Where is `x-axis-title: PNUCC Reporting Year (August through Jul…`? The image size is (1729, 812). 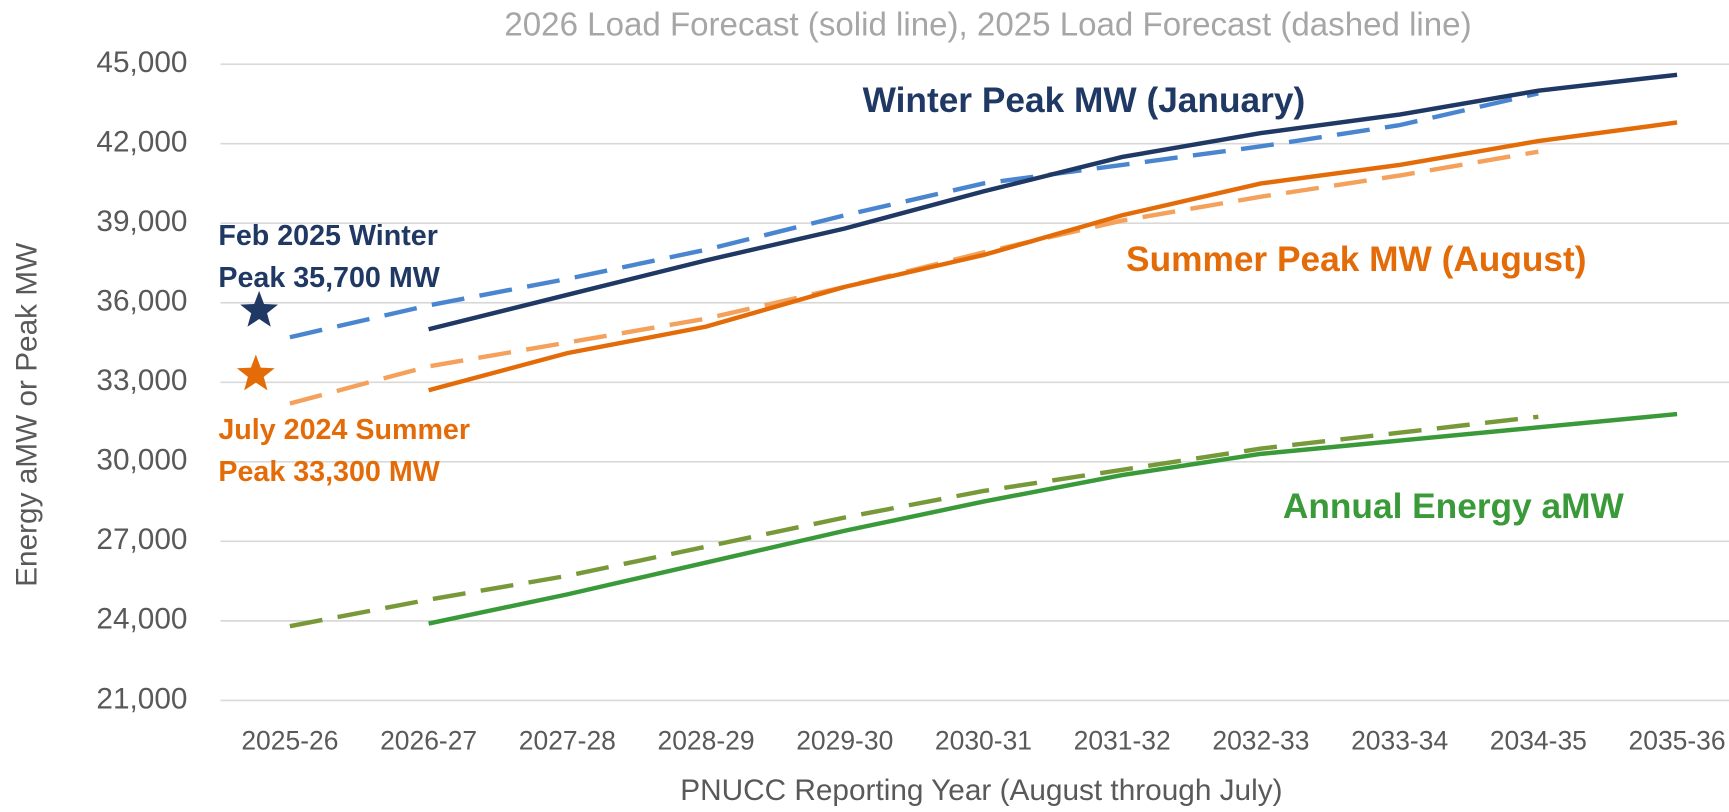 x-axis-title: PNUCC Reporting Year (August through Jul… is located at coordinates (981, 790).